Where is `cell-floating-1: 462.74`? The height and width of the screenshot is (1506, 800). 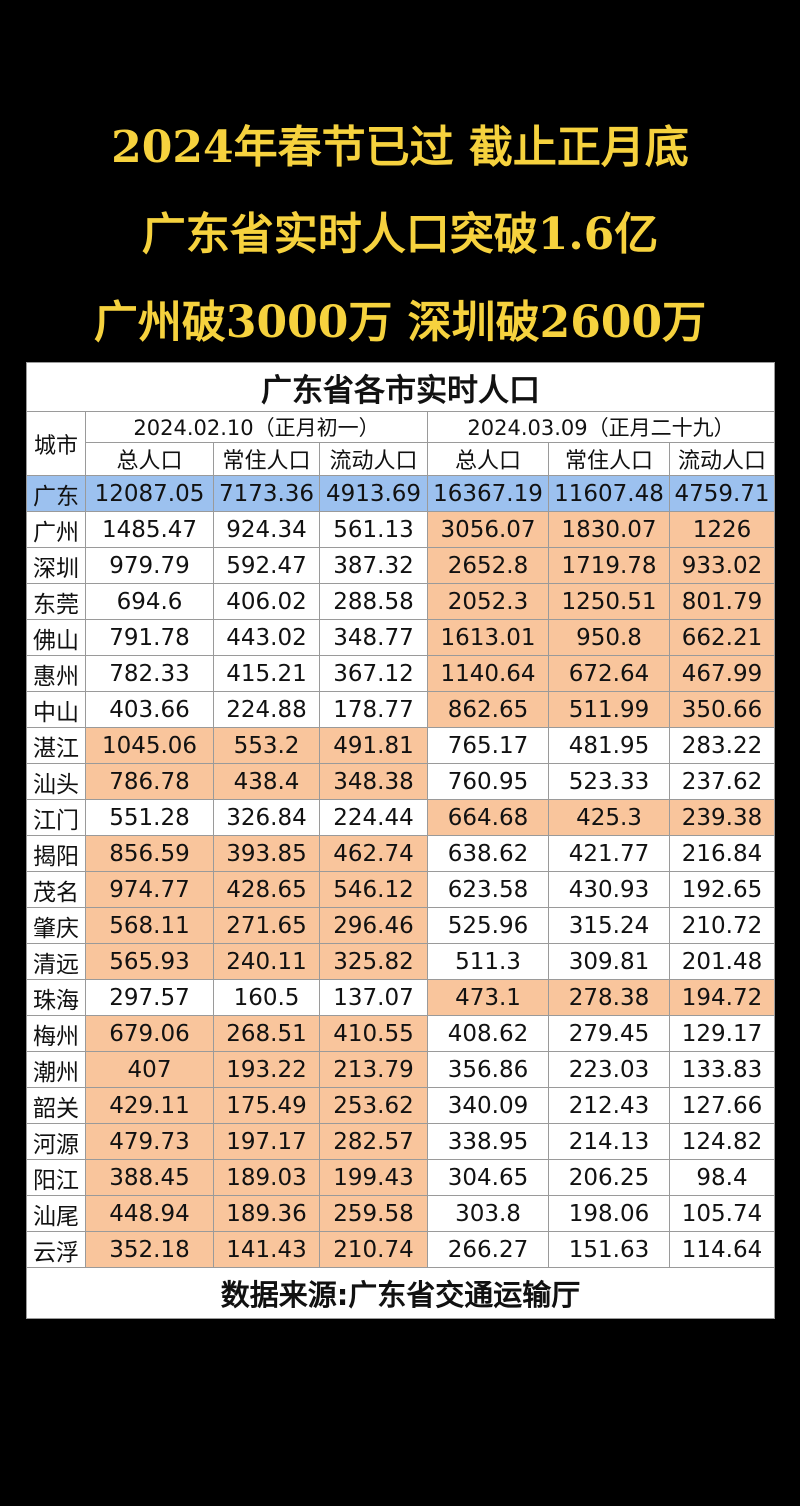
cell-floating-1: 462.74 is located at coordinates (373, 853).